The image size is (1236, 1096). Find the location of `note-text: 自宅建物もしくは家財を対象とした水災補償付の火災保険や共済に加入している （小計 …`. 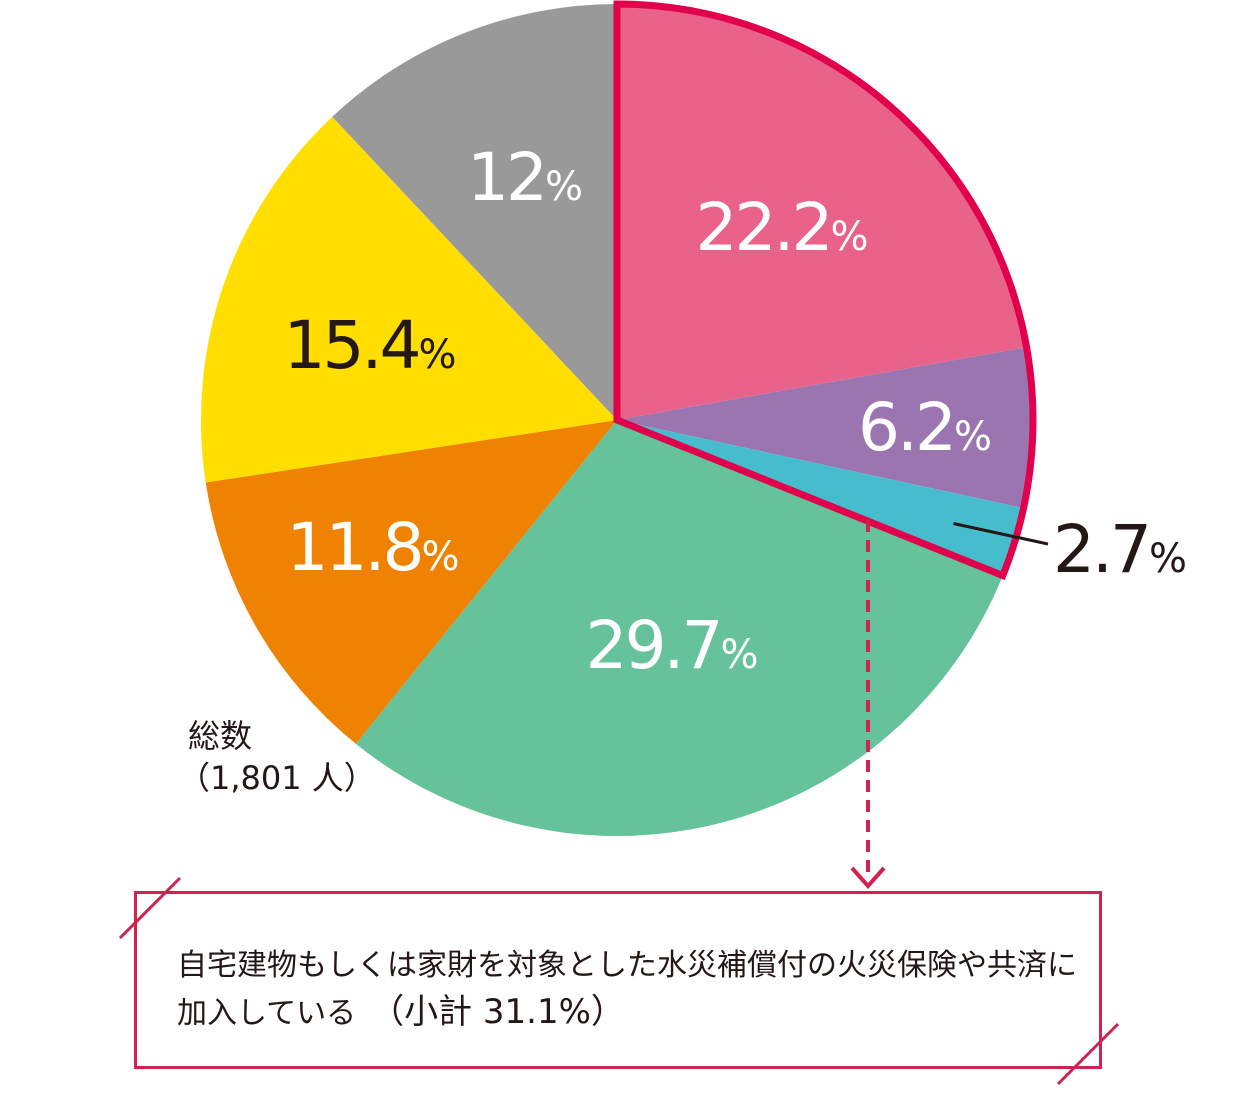

note-text: 自宅建物もしくは家財を対象とした水災補償付の火災保険や共済に加入している （小計 … is located at coordinates (627, 989).